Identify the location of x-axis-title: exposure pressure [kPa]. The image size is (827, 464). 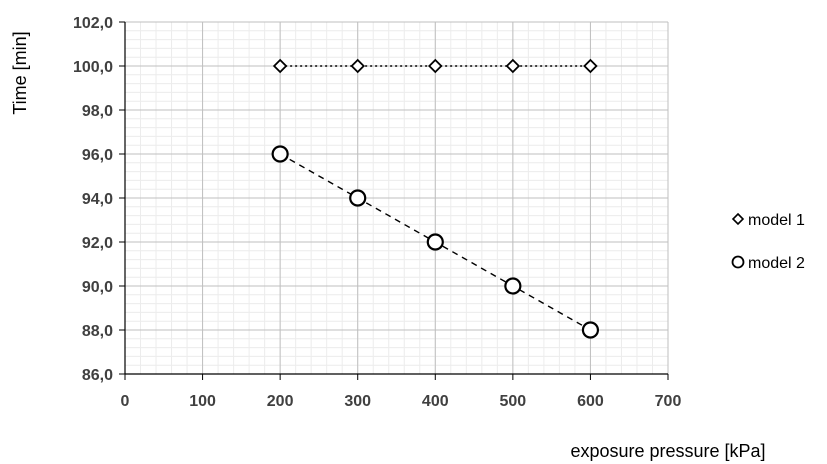
(667, 451).